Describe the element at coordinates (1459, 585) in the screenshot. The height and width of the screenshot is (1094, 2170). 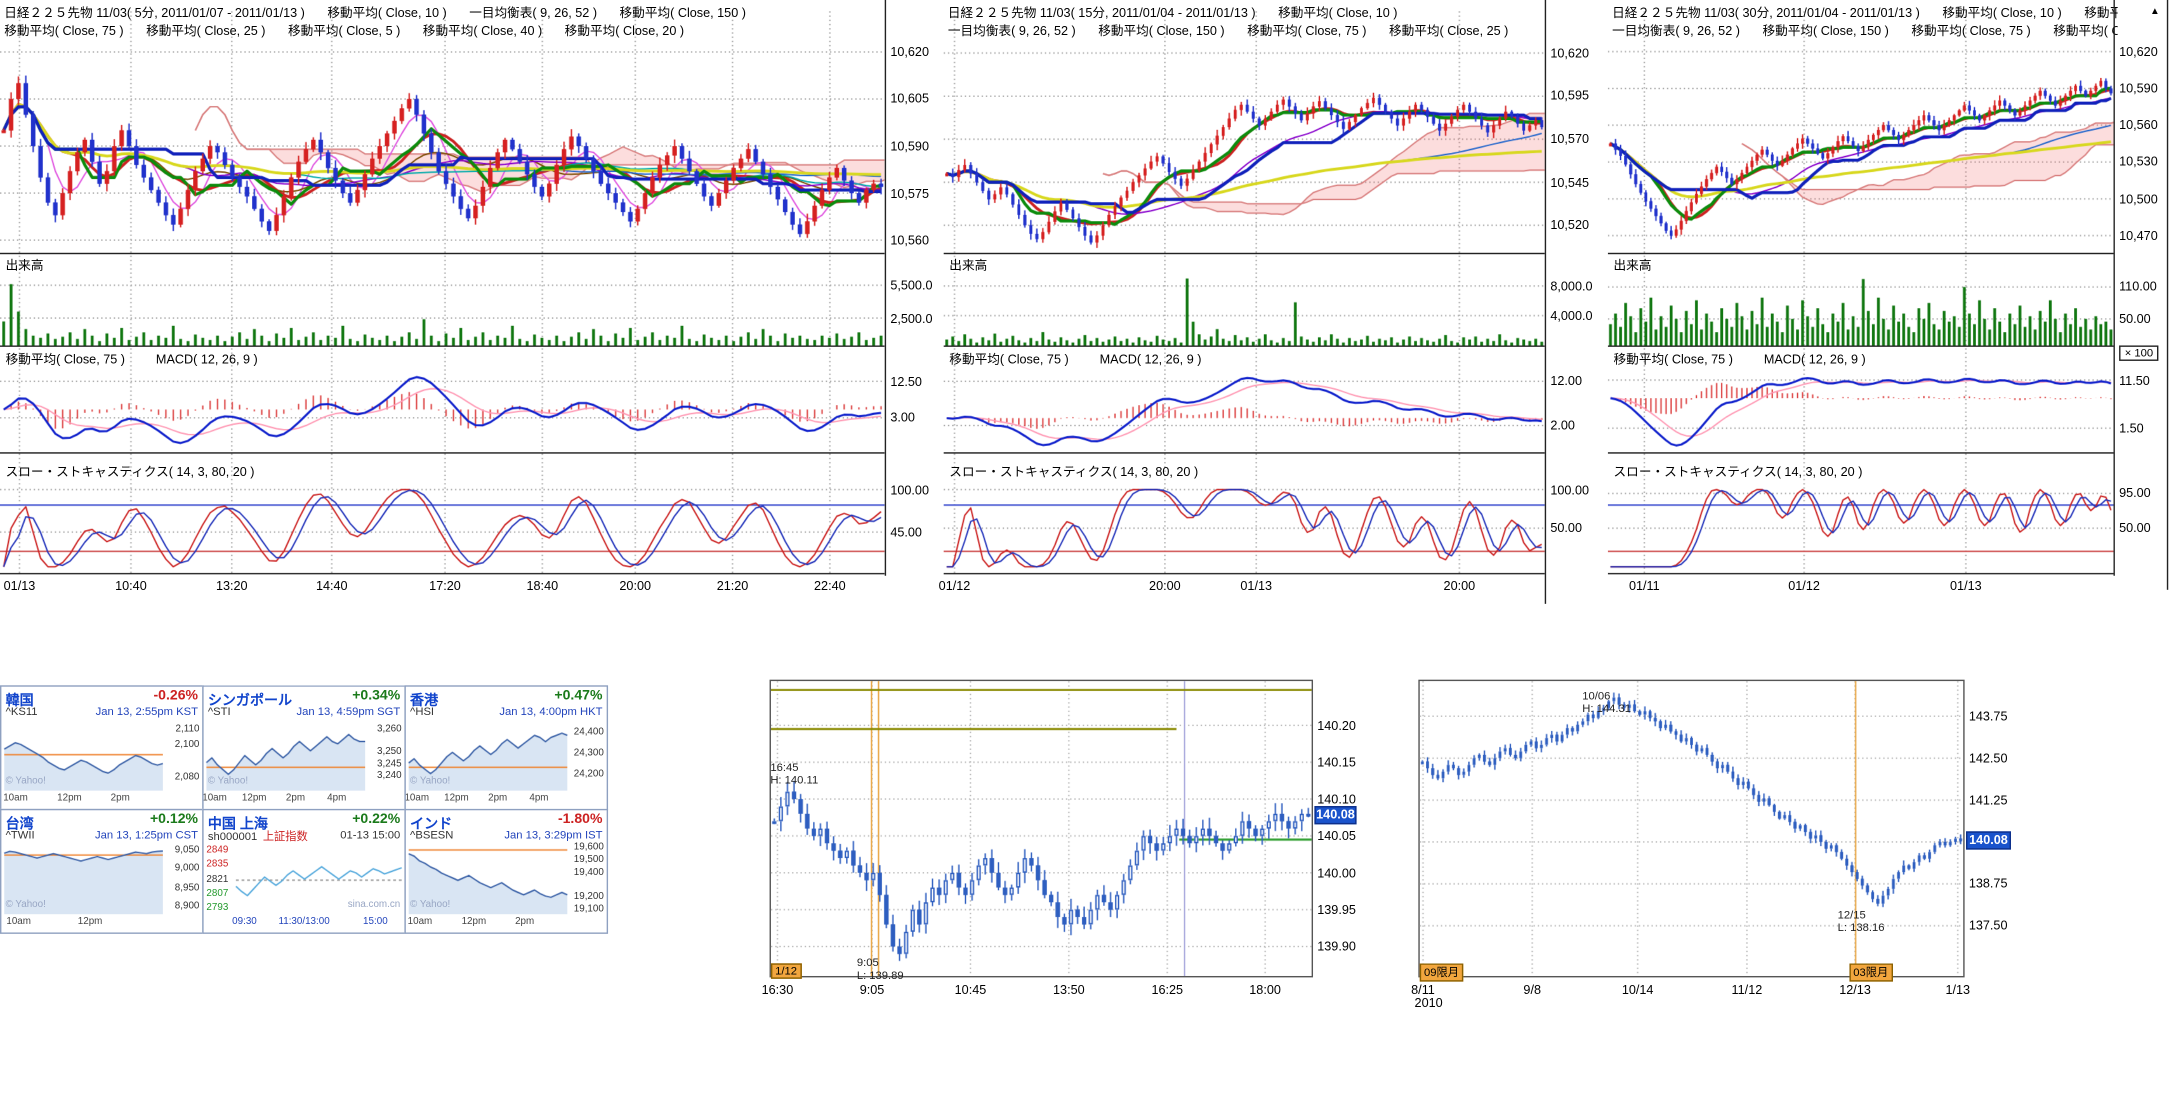
I see `x-axis-tick: 20:00` at that location.